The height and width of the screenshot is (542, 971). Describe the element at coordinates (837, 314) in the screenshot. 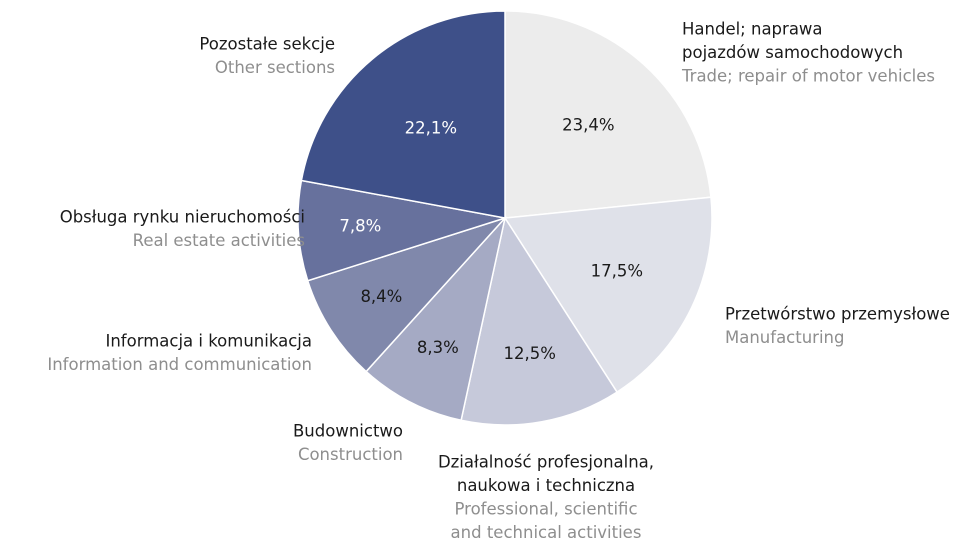

I see `category-label: Przetwórstwo przemysłowe` at that location.